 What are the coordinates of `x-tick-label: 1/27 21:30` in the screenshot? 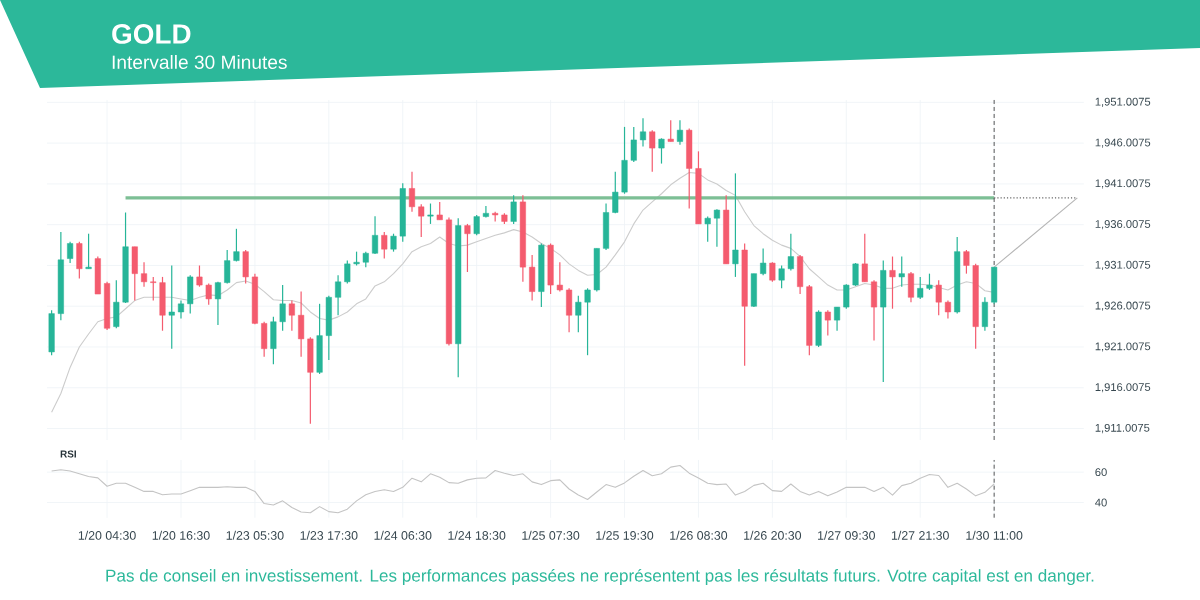 It's located at (920, 535).